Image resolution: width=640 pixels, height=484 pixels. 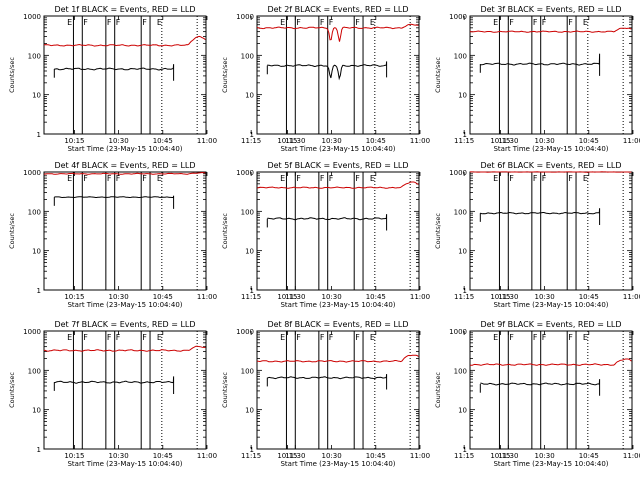 What do you see at coordinates (207, 456) in the screenshot?
I see `x-tick-label: 11:00` at bounding box center [207, 456].